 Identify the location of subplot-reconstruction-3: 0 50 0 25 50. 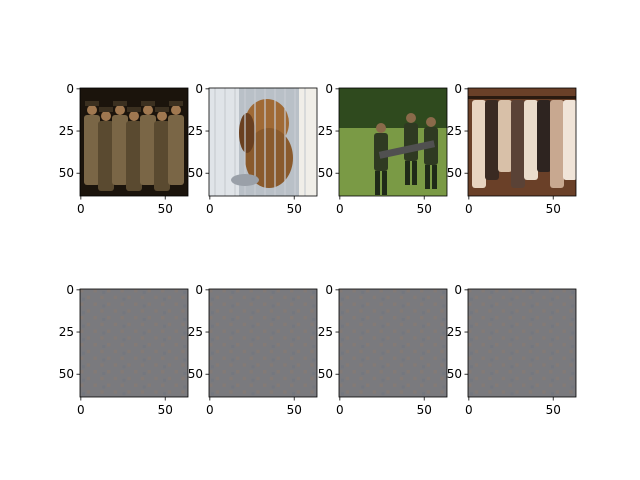
(383, 350).